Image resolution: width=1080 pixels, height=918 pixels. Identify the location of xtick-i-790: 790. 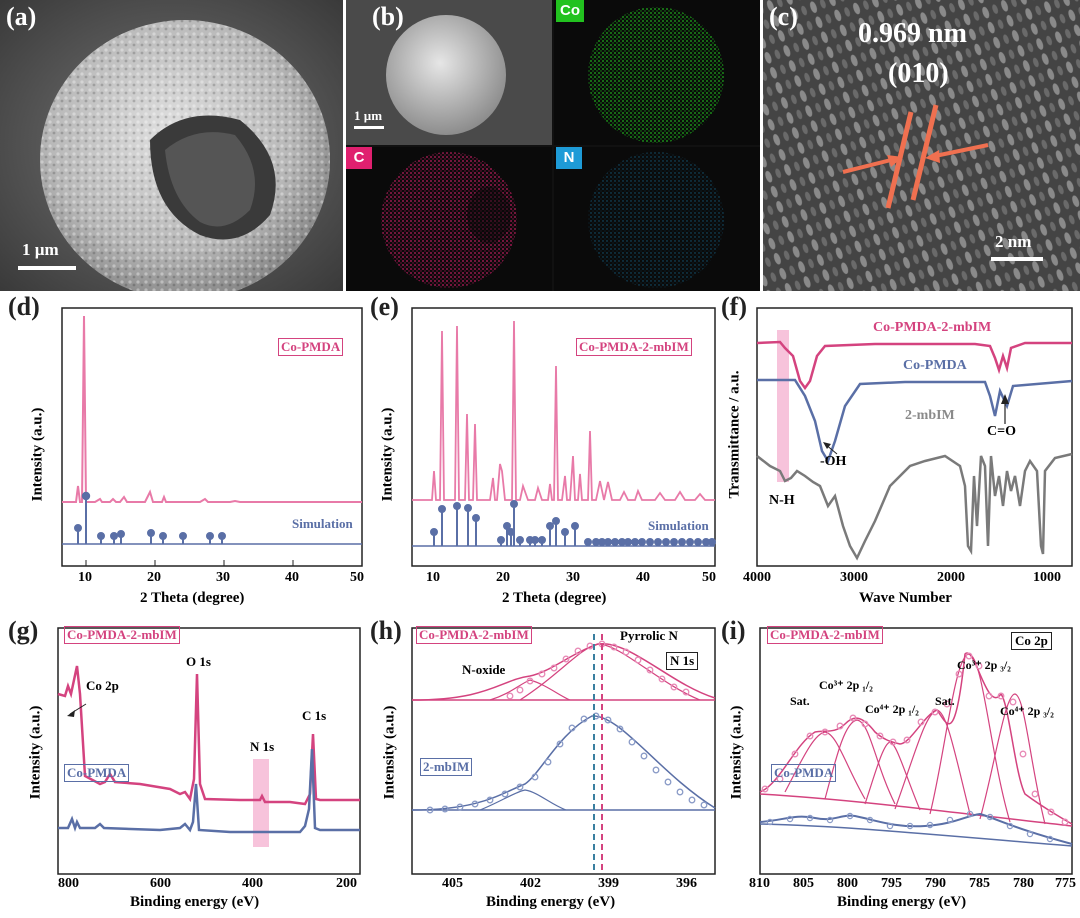
(935, 883).